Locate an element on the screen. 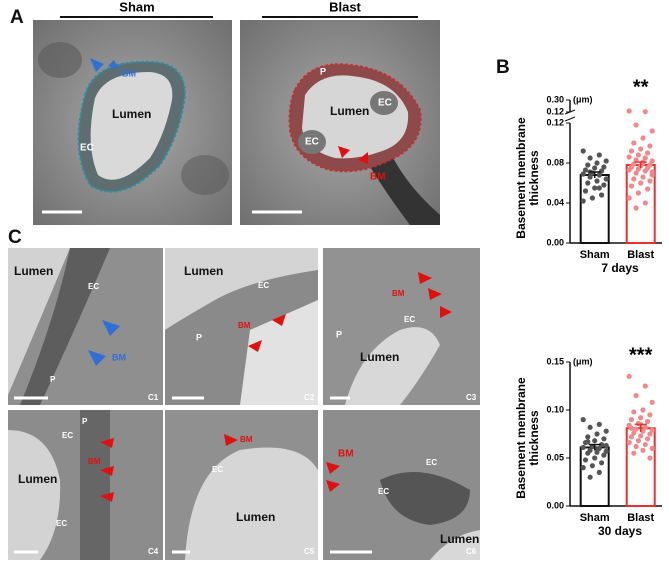  em-image is located at coordinates (132, 122).